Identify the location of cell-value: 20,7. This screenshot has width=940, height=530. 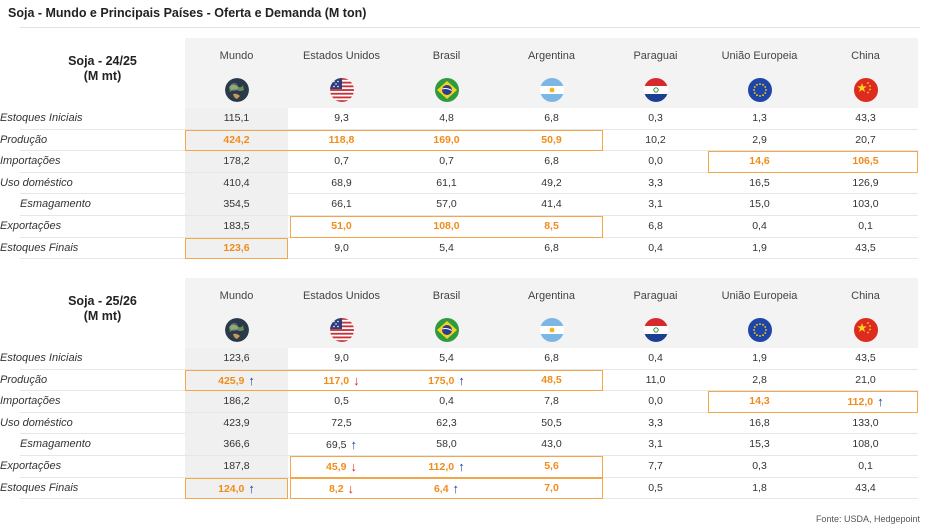
(865, 139).